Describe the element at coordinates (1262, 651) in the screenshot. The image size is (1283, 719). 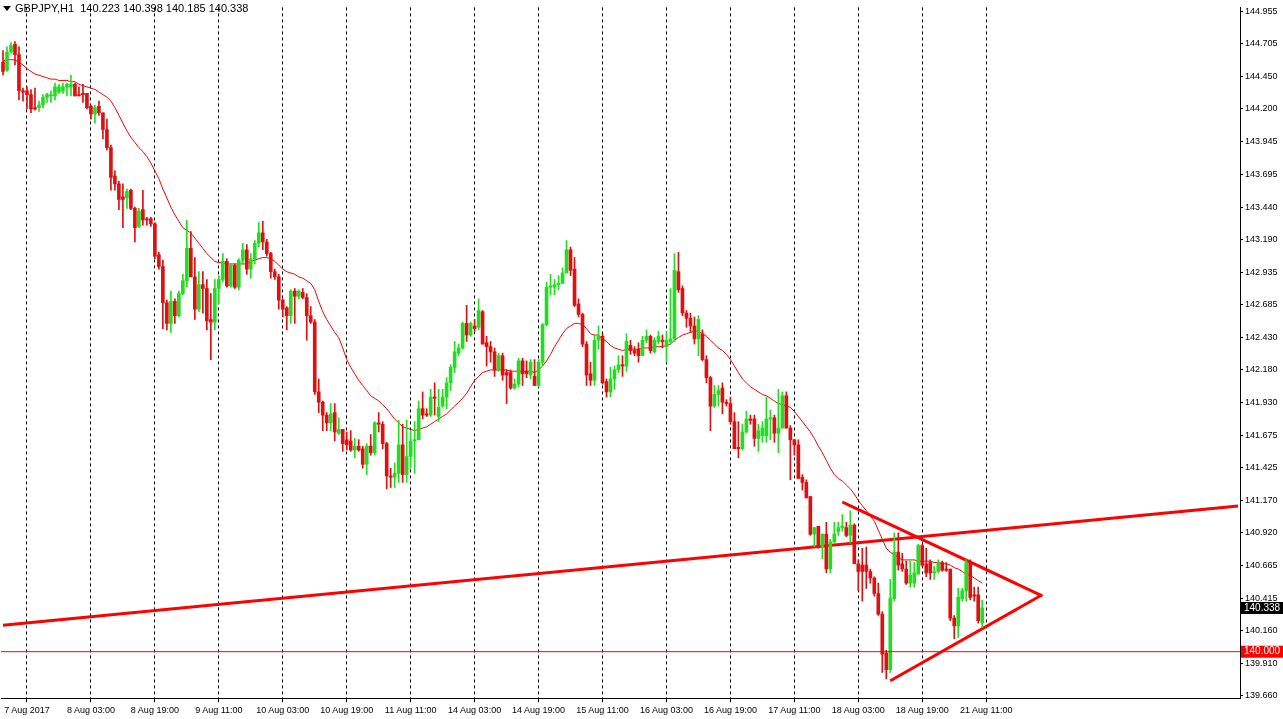
I see `ref-line-label: 140.000` at that location.